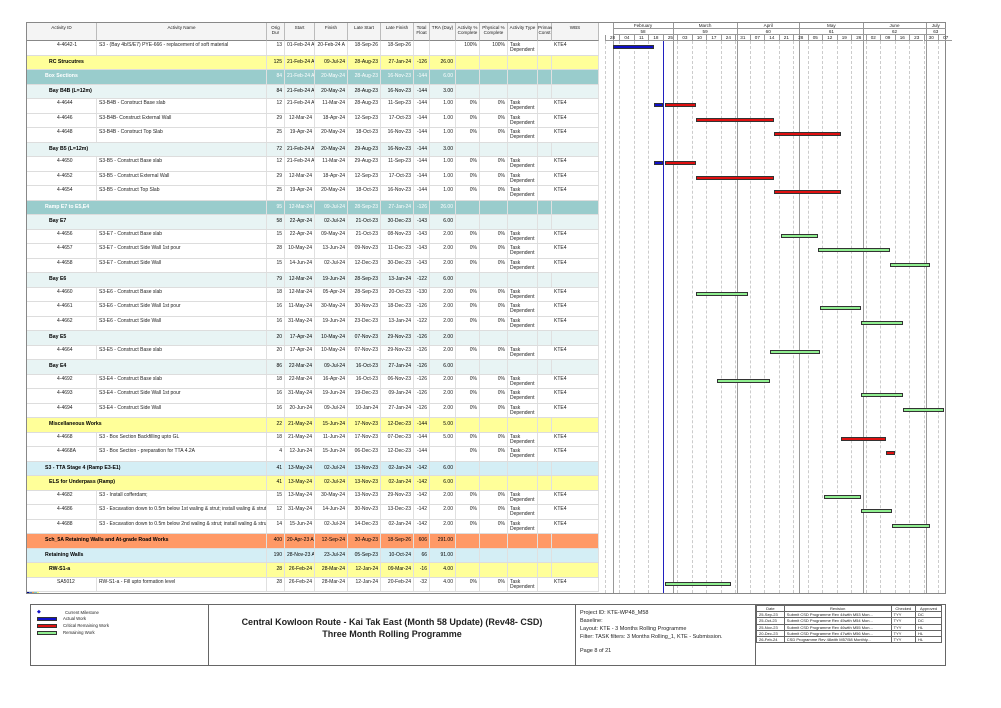  Describe the element at coordinates (881, 317) in the screenshot. I see `week-gridline` at that location.